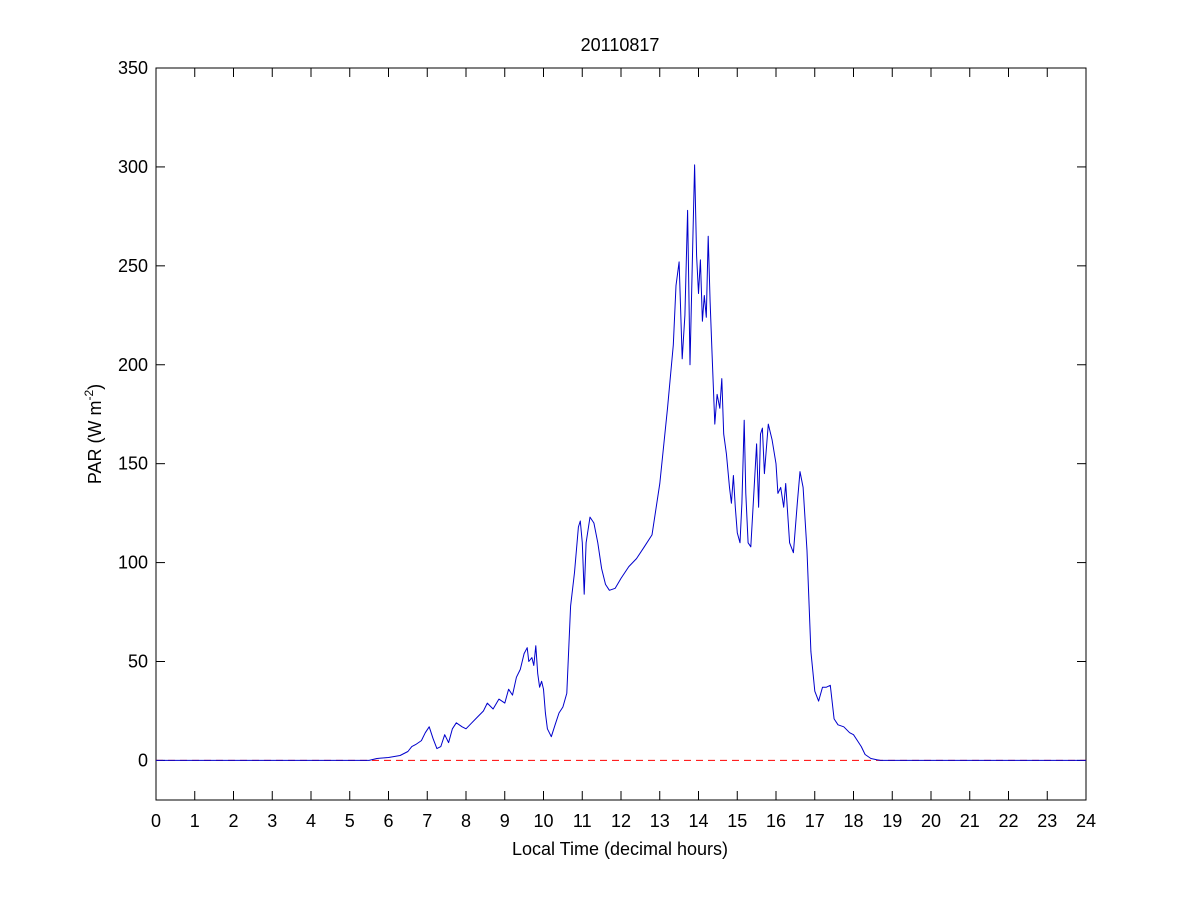 The height and width of the screenshot is (900, 1200). I want to click on x-tick-label-17: 17, so click(815, 821).